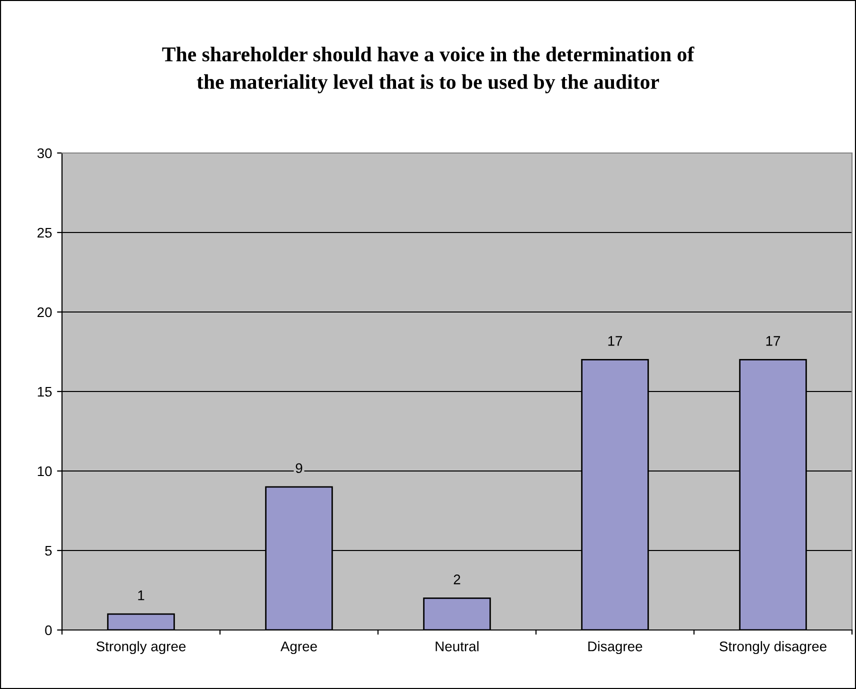  What do you see at coordinates (45, 312) in the screenshot?
I see `y-tick-label: 20` at bounding box center [45, 312].